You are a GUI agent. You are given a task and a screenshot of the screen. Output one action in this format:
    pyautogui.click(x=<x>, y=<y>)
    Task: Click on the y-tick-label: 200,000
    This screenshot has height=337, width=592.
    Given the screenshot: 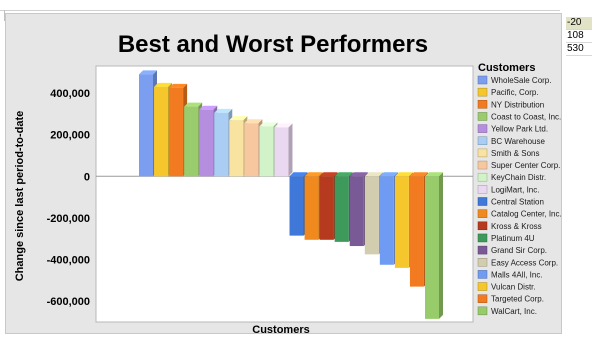 What is the action you would take?
    pyautogui.click(x=70, y=136)
    